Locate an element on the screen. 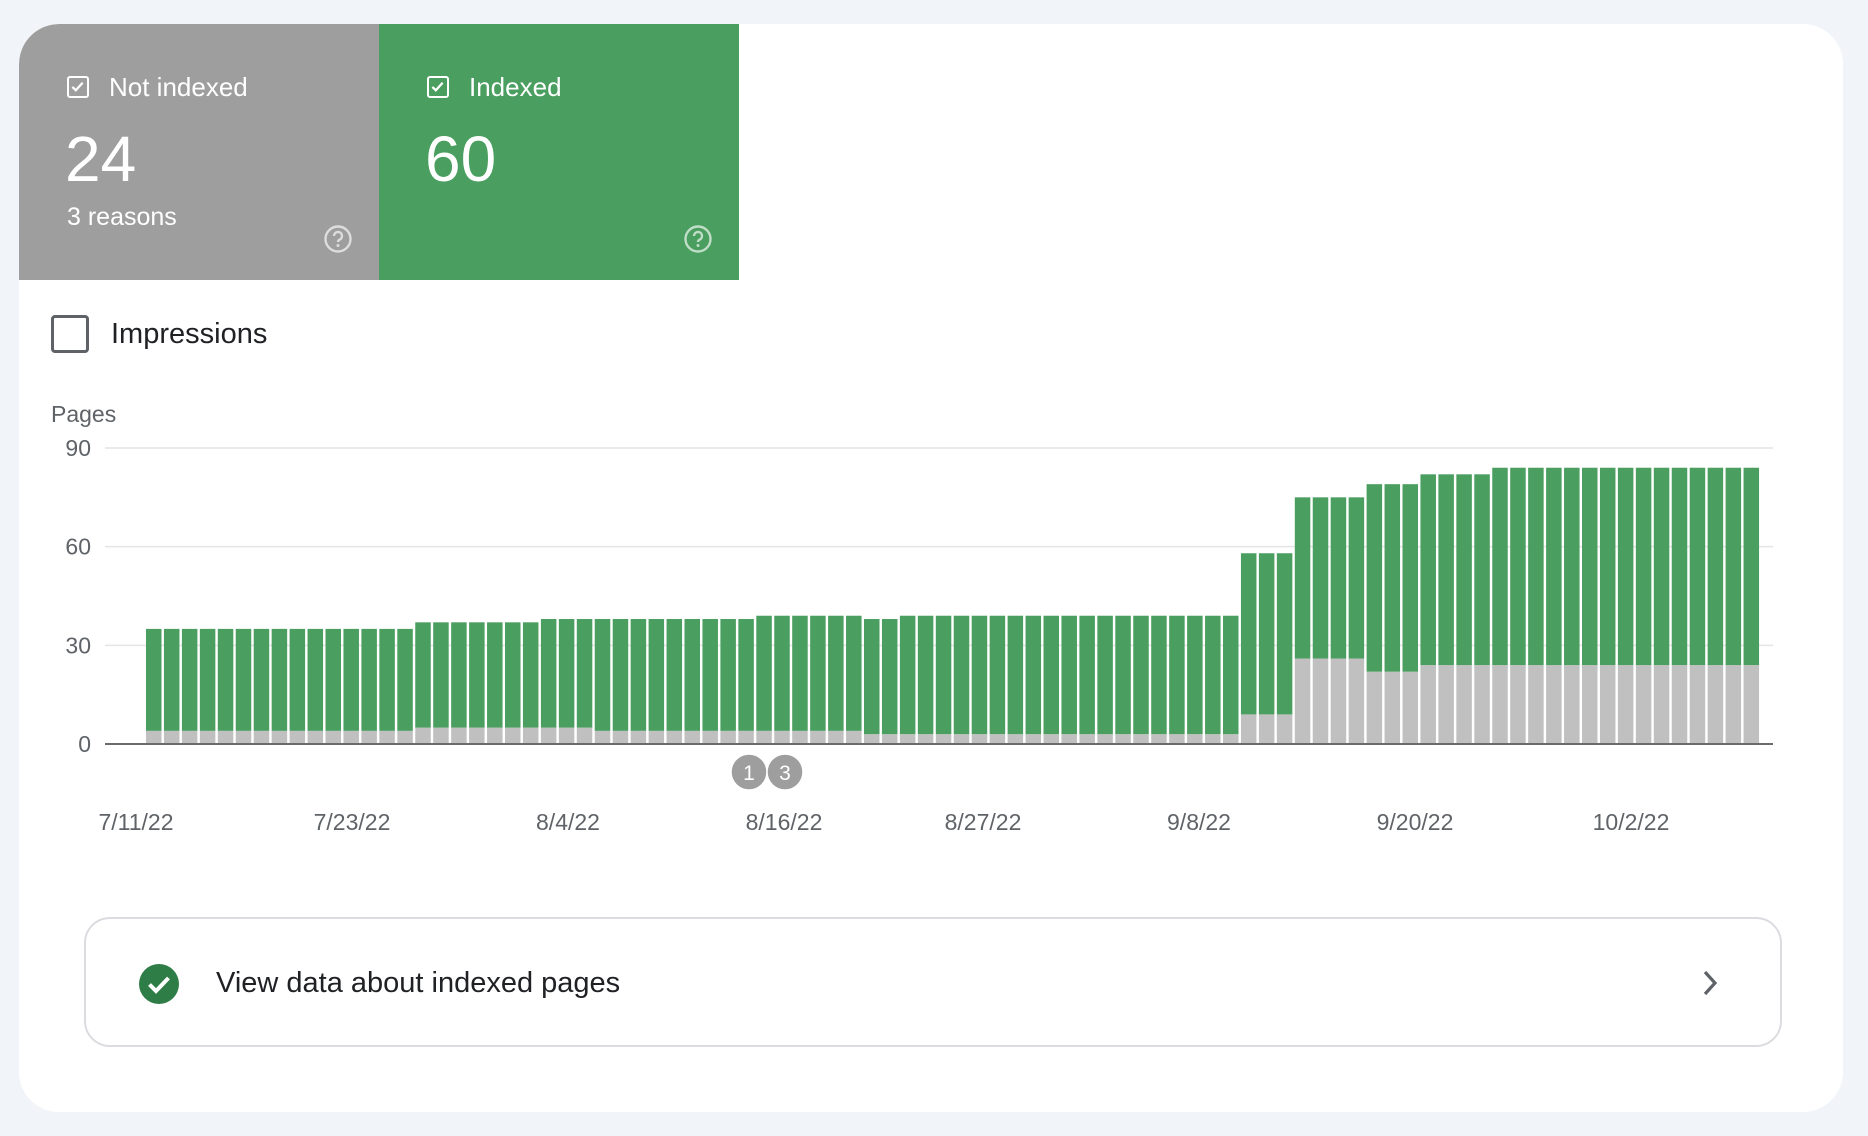  not-indexed-checkbox is located at coordinates (78, 87).